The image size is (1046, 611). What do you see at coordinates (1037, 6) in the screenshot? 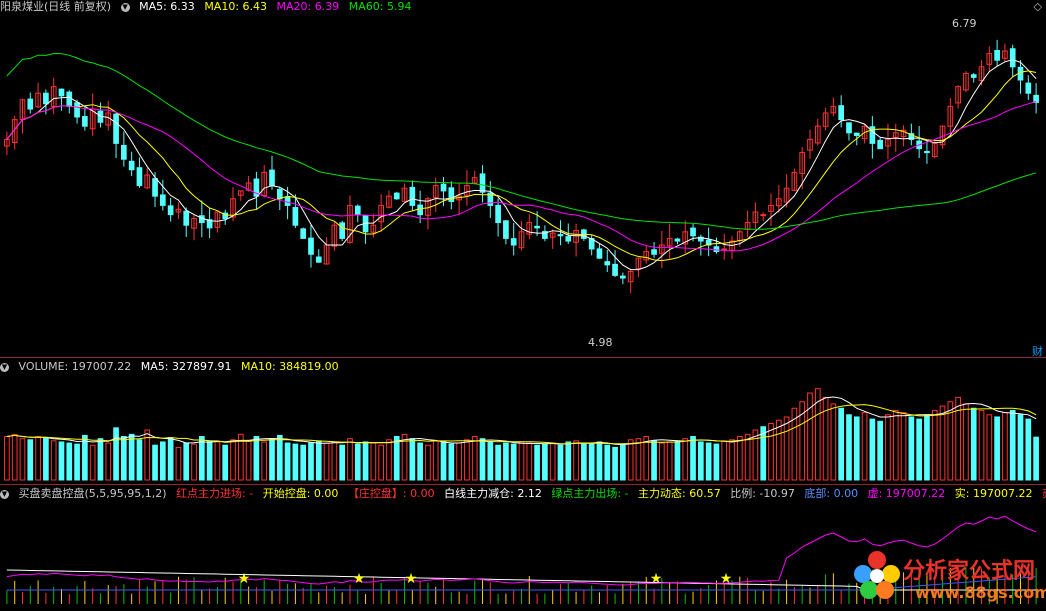
I see `corner-diamond-icon: ◇` at bounding box center [1037, 6].